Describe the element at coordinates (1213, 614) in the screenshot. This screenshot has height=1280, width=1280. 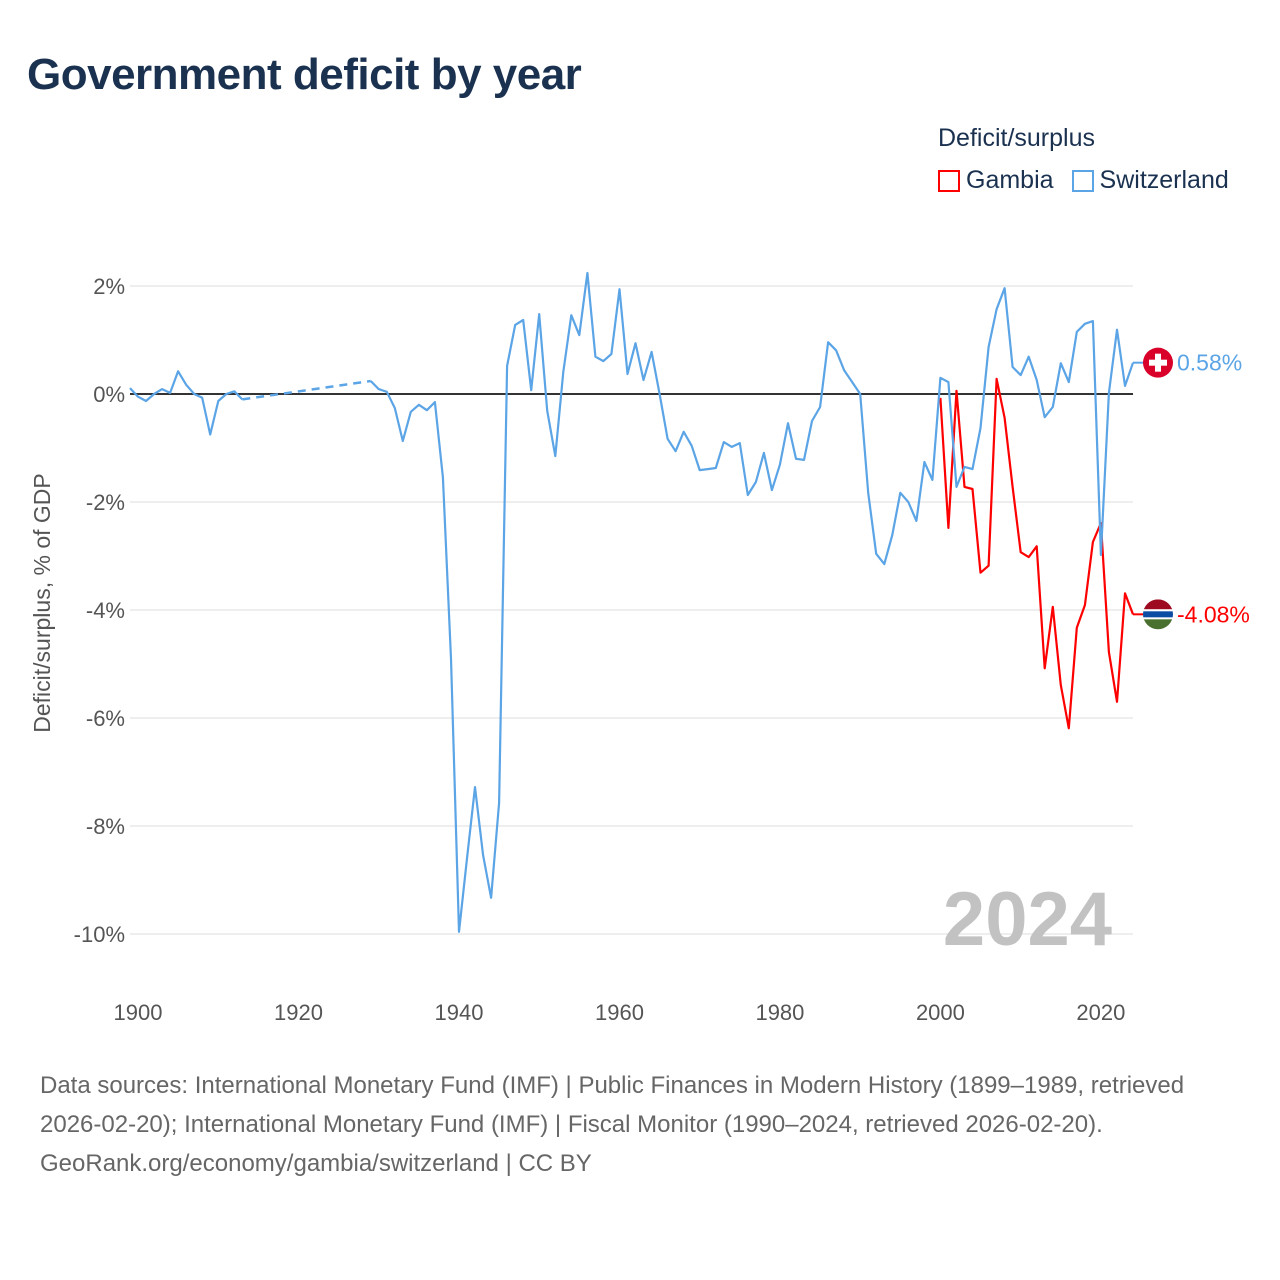
I see `end-value-label-gambia: -4.08%` at that location.